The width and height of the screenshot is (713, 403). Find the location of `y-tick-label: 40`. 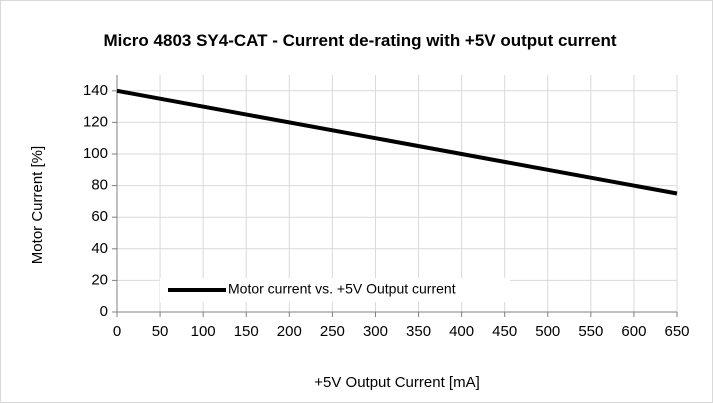

y-tick-label: 40 is located at coordinates (99, 248).